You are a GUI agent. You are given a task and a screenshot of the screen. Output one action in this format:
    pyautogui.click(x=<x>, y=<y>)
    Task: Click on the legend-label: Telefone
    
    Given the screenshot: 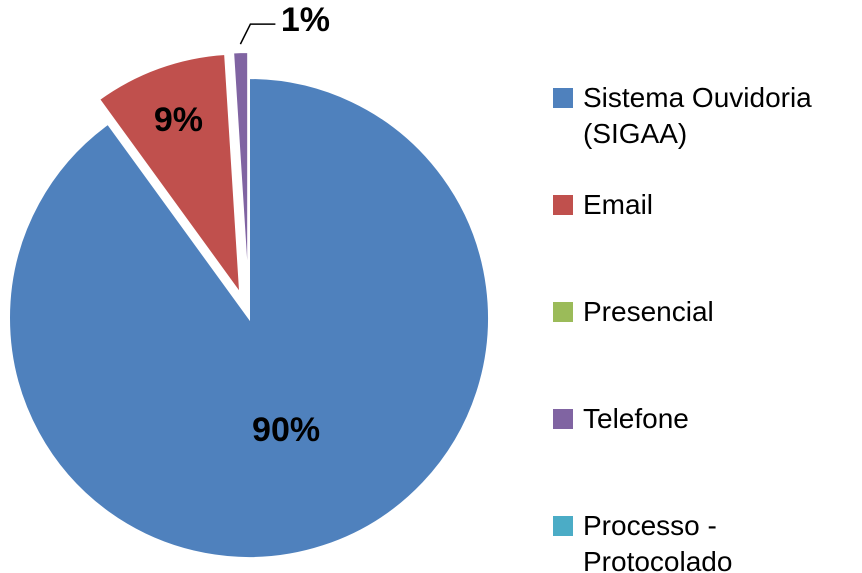 What is the action you would take?
    pyautogui.click(x=636, y=418)
    